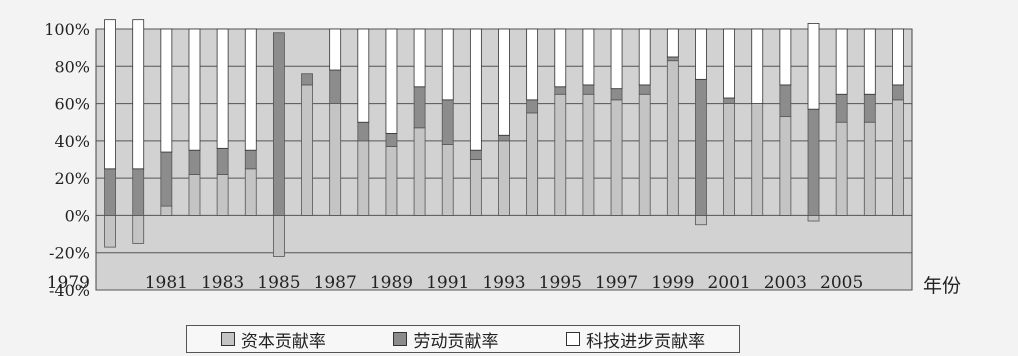  Describe the element at coordinates (635, 339) in the screenshot. I see `legend-item-tech: 科技进步贡献率` at that location.